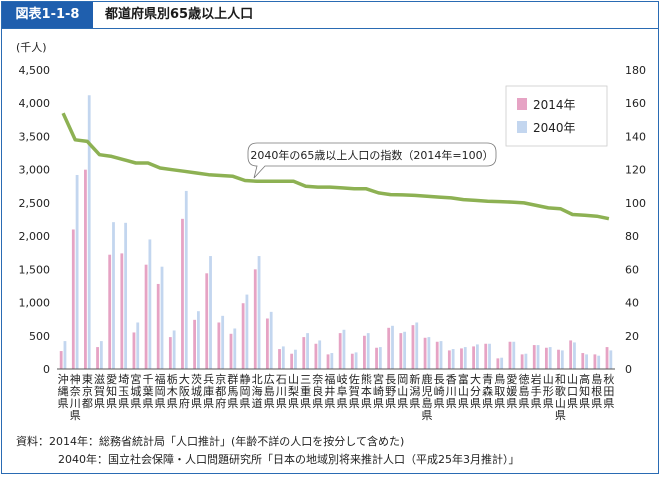  Describe the element at coordinates (584, 391) in the screenshot. I see `x-tick-label: 高知県` at that location.